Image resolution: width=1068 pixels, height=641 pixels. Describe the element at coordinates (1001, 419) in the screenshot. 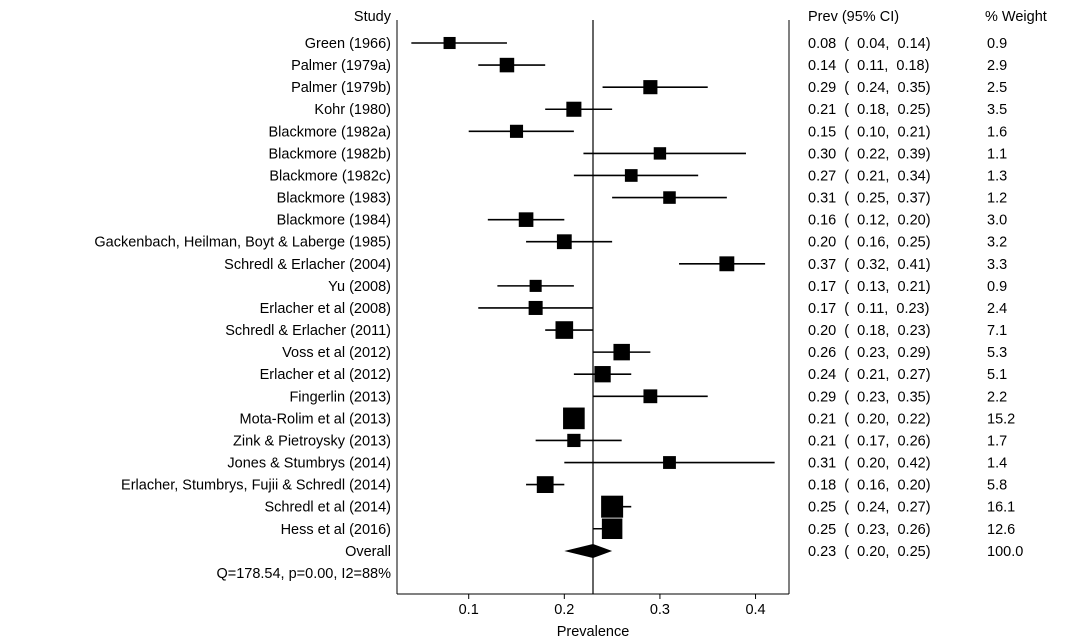

I see `weight-text: 15.2` at that location.